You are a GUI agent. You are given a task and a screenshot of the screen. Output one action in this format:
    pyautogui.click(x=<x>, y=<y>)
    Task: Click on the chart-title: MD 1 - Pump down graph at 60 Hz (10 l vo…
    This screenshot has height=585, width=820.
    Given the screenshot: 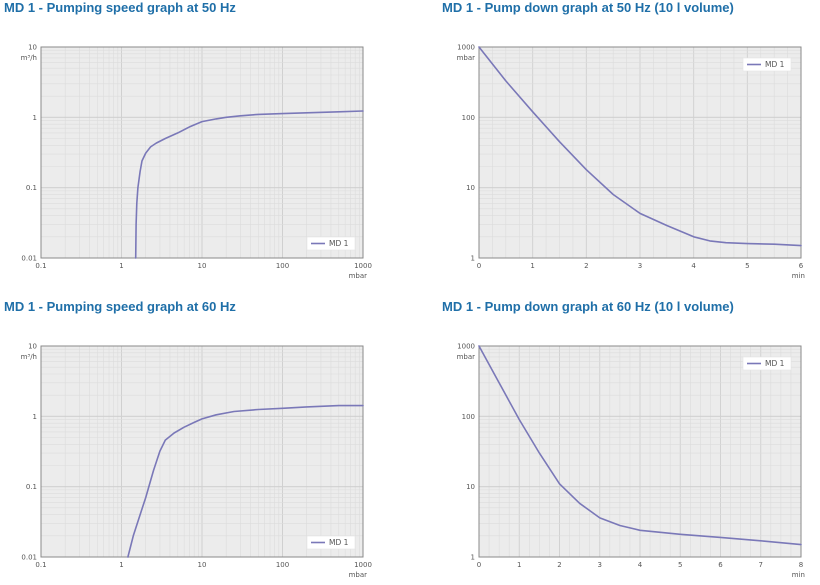 What is the action you would take?
    pyautogui.click(x=588, y=306)
    